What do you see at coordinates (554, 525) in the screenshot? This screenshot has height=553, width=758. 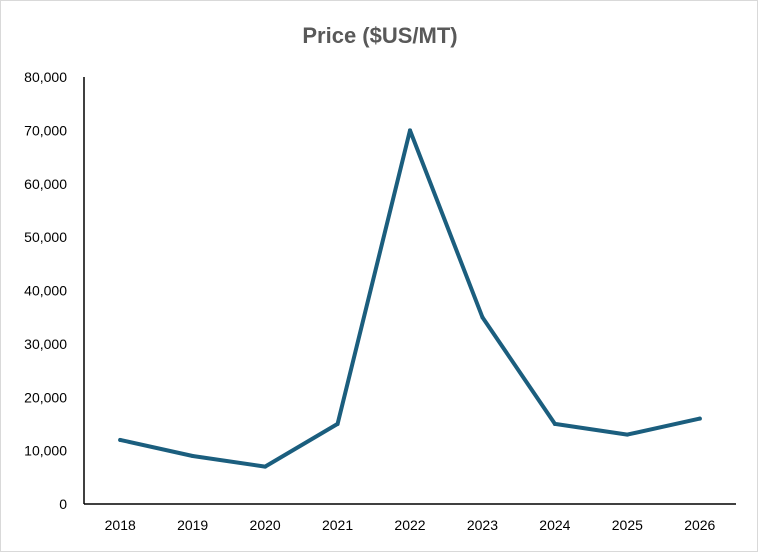 I see `x-tick-label: 2024` at bounding box center [554, 525].